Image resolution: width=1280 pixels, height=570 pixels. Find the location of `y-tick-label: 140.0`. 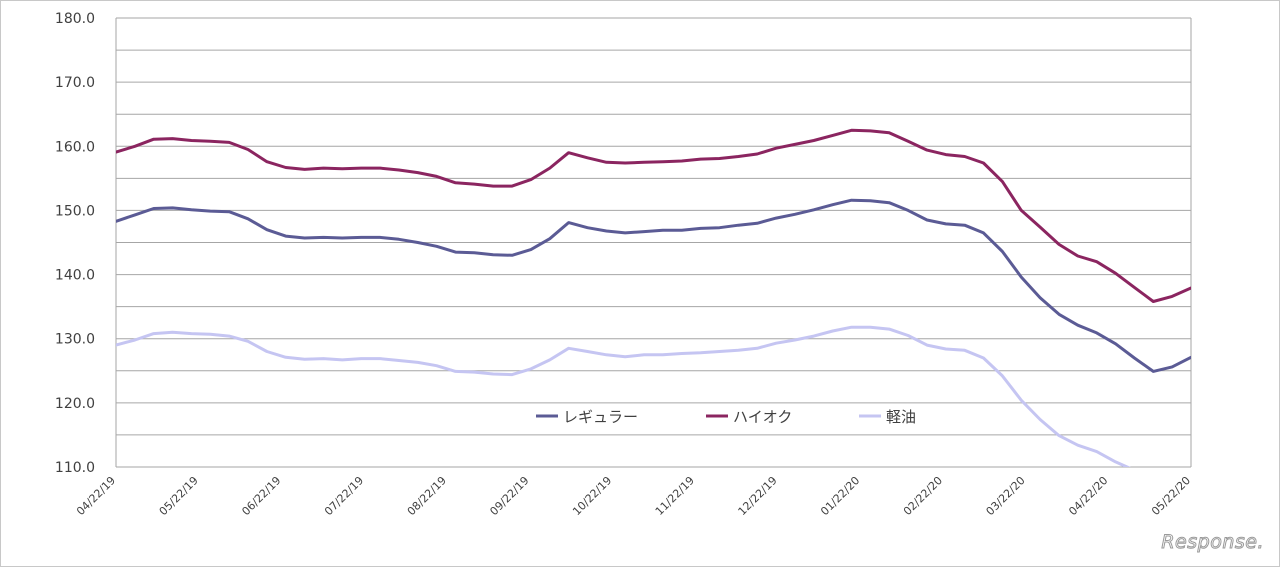

y-tick-label: 140.0 is located at coordinates (75, 276).